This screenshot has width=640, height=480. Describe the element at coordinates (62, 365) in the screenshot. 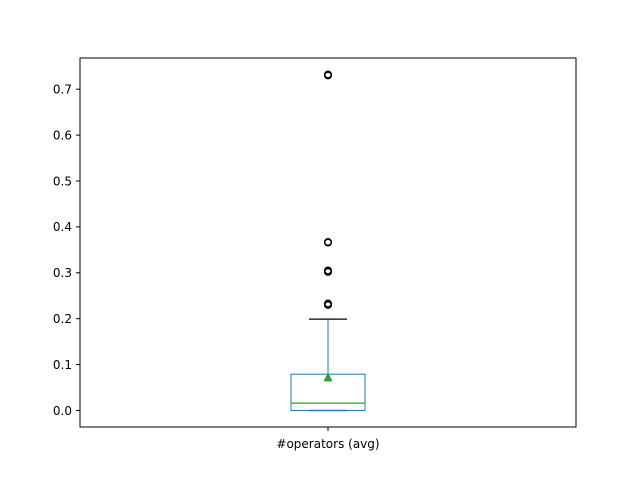

I see `y-tick-label: 0.1` at that location.